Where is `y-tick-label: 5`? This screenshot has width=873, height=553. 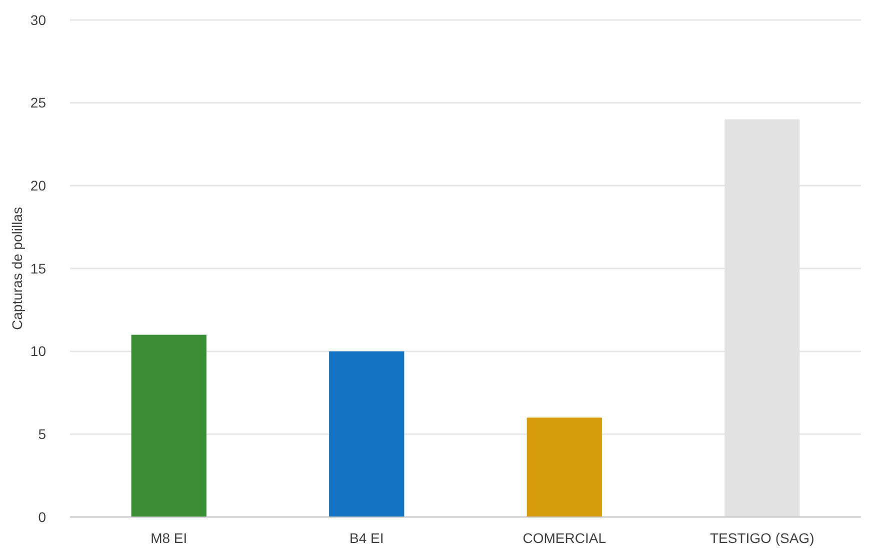
y-tick-label: 5 is located at coordinates (42, 434).